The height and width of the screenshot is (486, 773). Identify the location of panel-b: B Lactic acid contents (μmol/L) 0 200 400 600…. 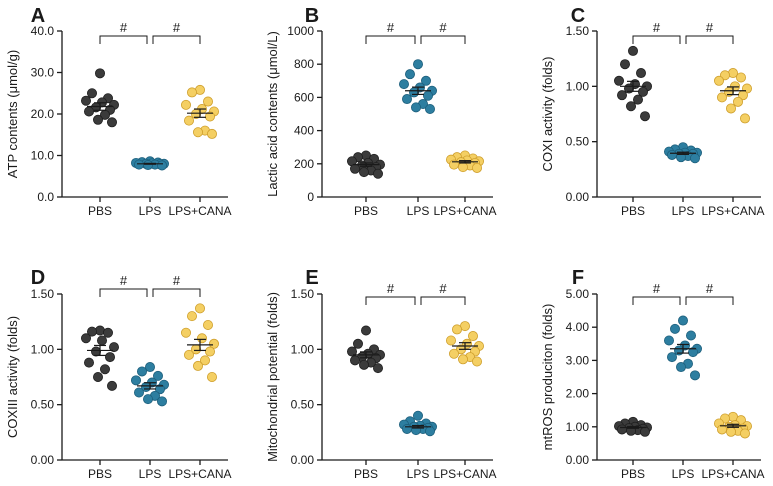
(381, 111).